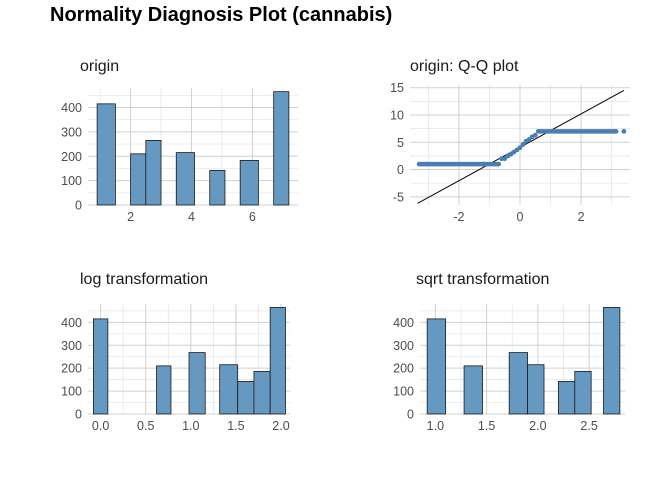 The image size is (672, 480). What do you see at coordinates (400, 143) in the screenshot?
I see `y-tick-label: 5` at bounding box center [400, 143].